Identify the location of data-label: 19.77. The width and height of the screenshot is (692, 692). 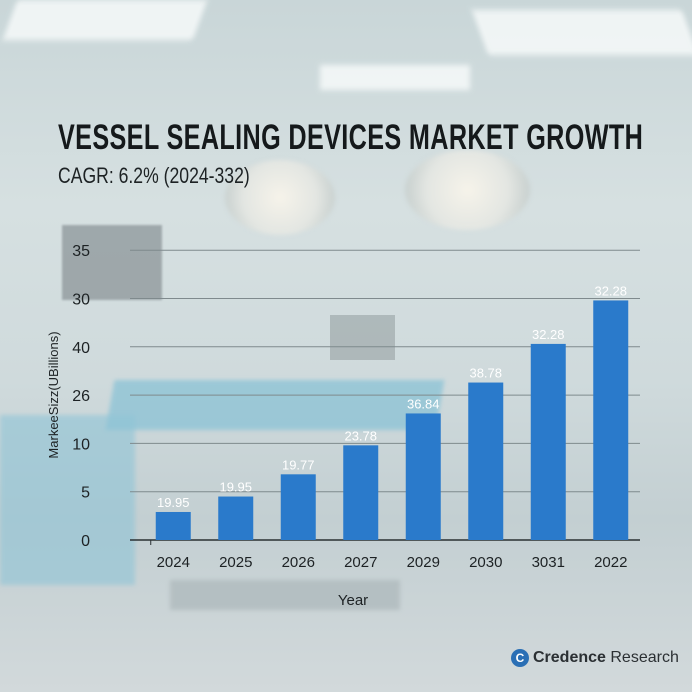
(298, 464).